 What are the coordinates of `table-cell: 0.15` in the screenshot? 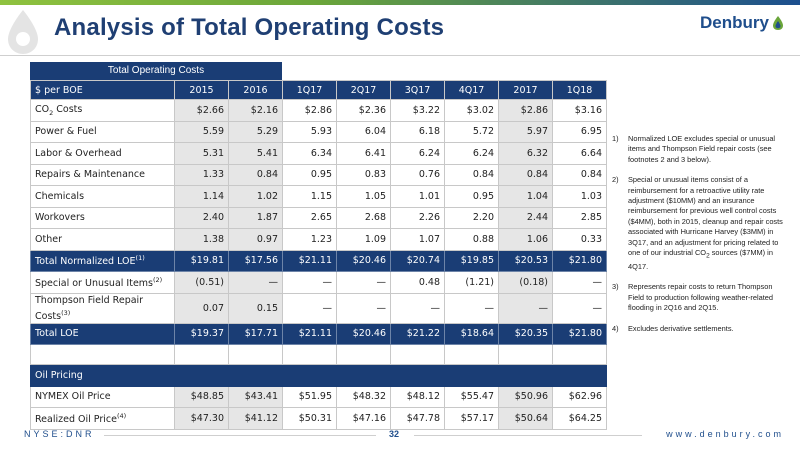 It's located at (255, 308).